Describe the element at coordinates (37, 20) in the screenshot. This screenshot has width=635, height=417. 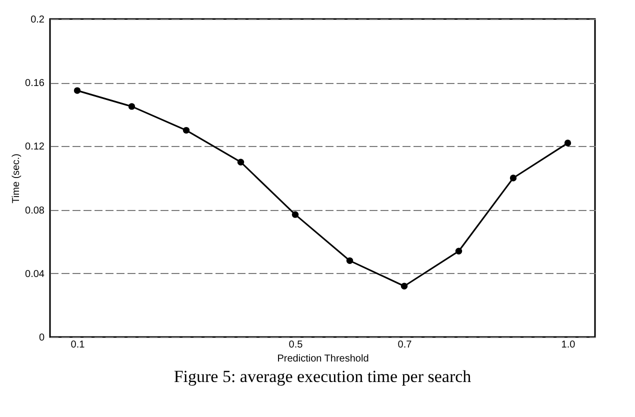
I see `y-tick-label: 0.2` at that location.